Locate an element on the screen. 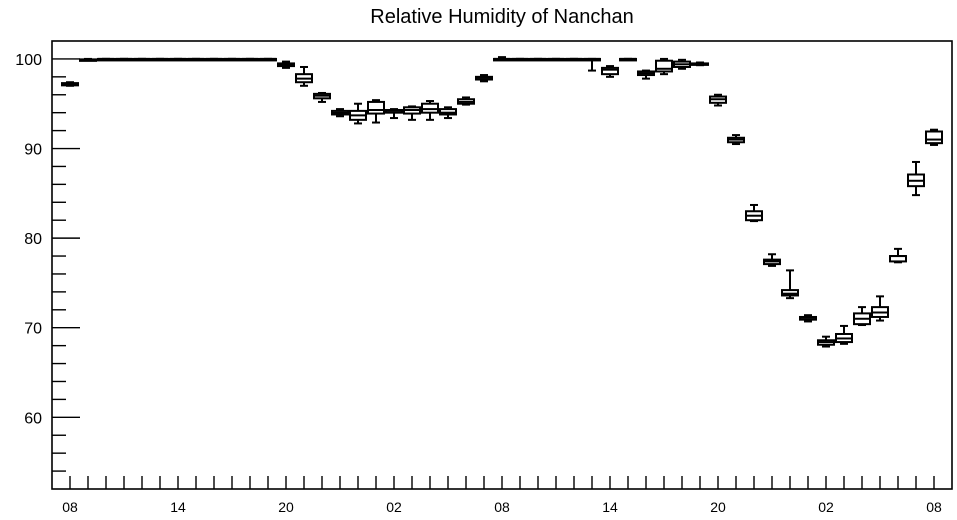 The height and width of the screenshot is (520, 957). y-tick-label: 70 is located at coordinates (33, 329).